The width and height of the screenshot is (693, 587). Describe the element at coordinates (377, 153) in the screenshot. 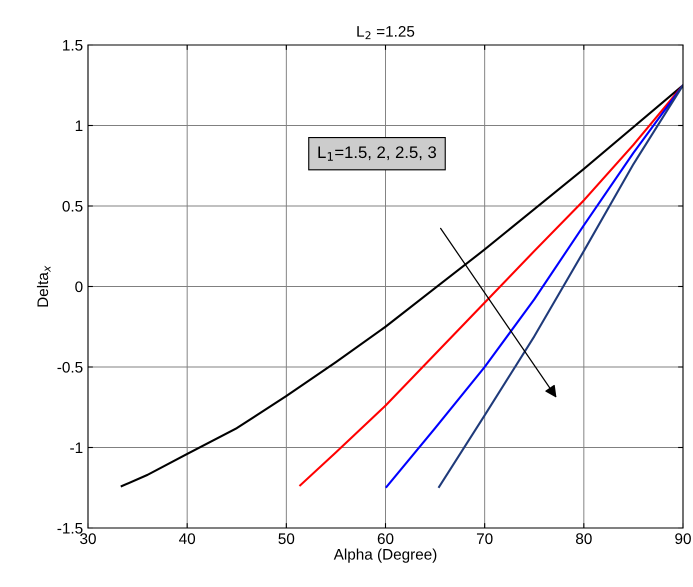

I see `annotation: L$_{1}$=1.5, 2, 2.5, 3` at that location.